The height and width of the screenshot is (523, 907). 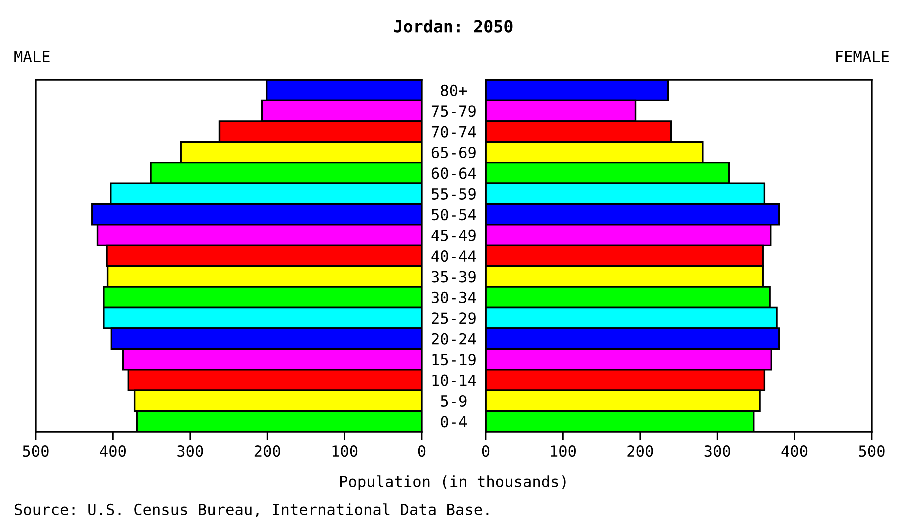 I want to click on y-tick-label: 50-54, so click(x=454, y=215).